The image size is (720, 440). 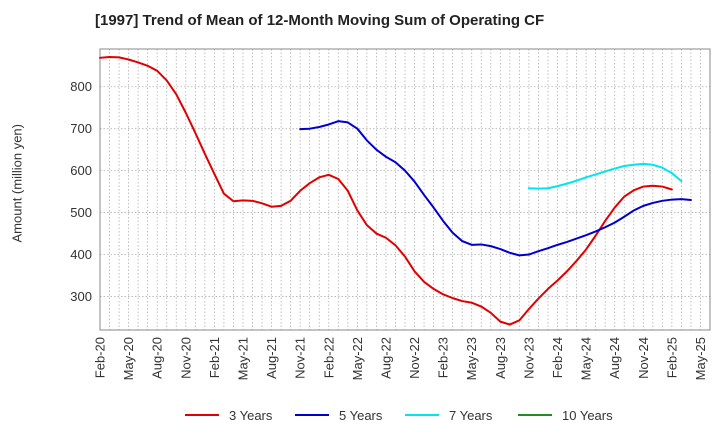 What do you see at coordinates (157, 358) in the screenshot?
I see `x-tick-label: Aug-20` at bounding box center [157, 358].